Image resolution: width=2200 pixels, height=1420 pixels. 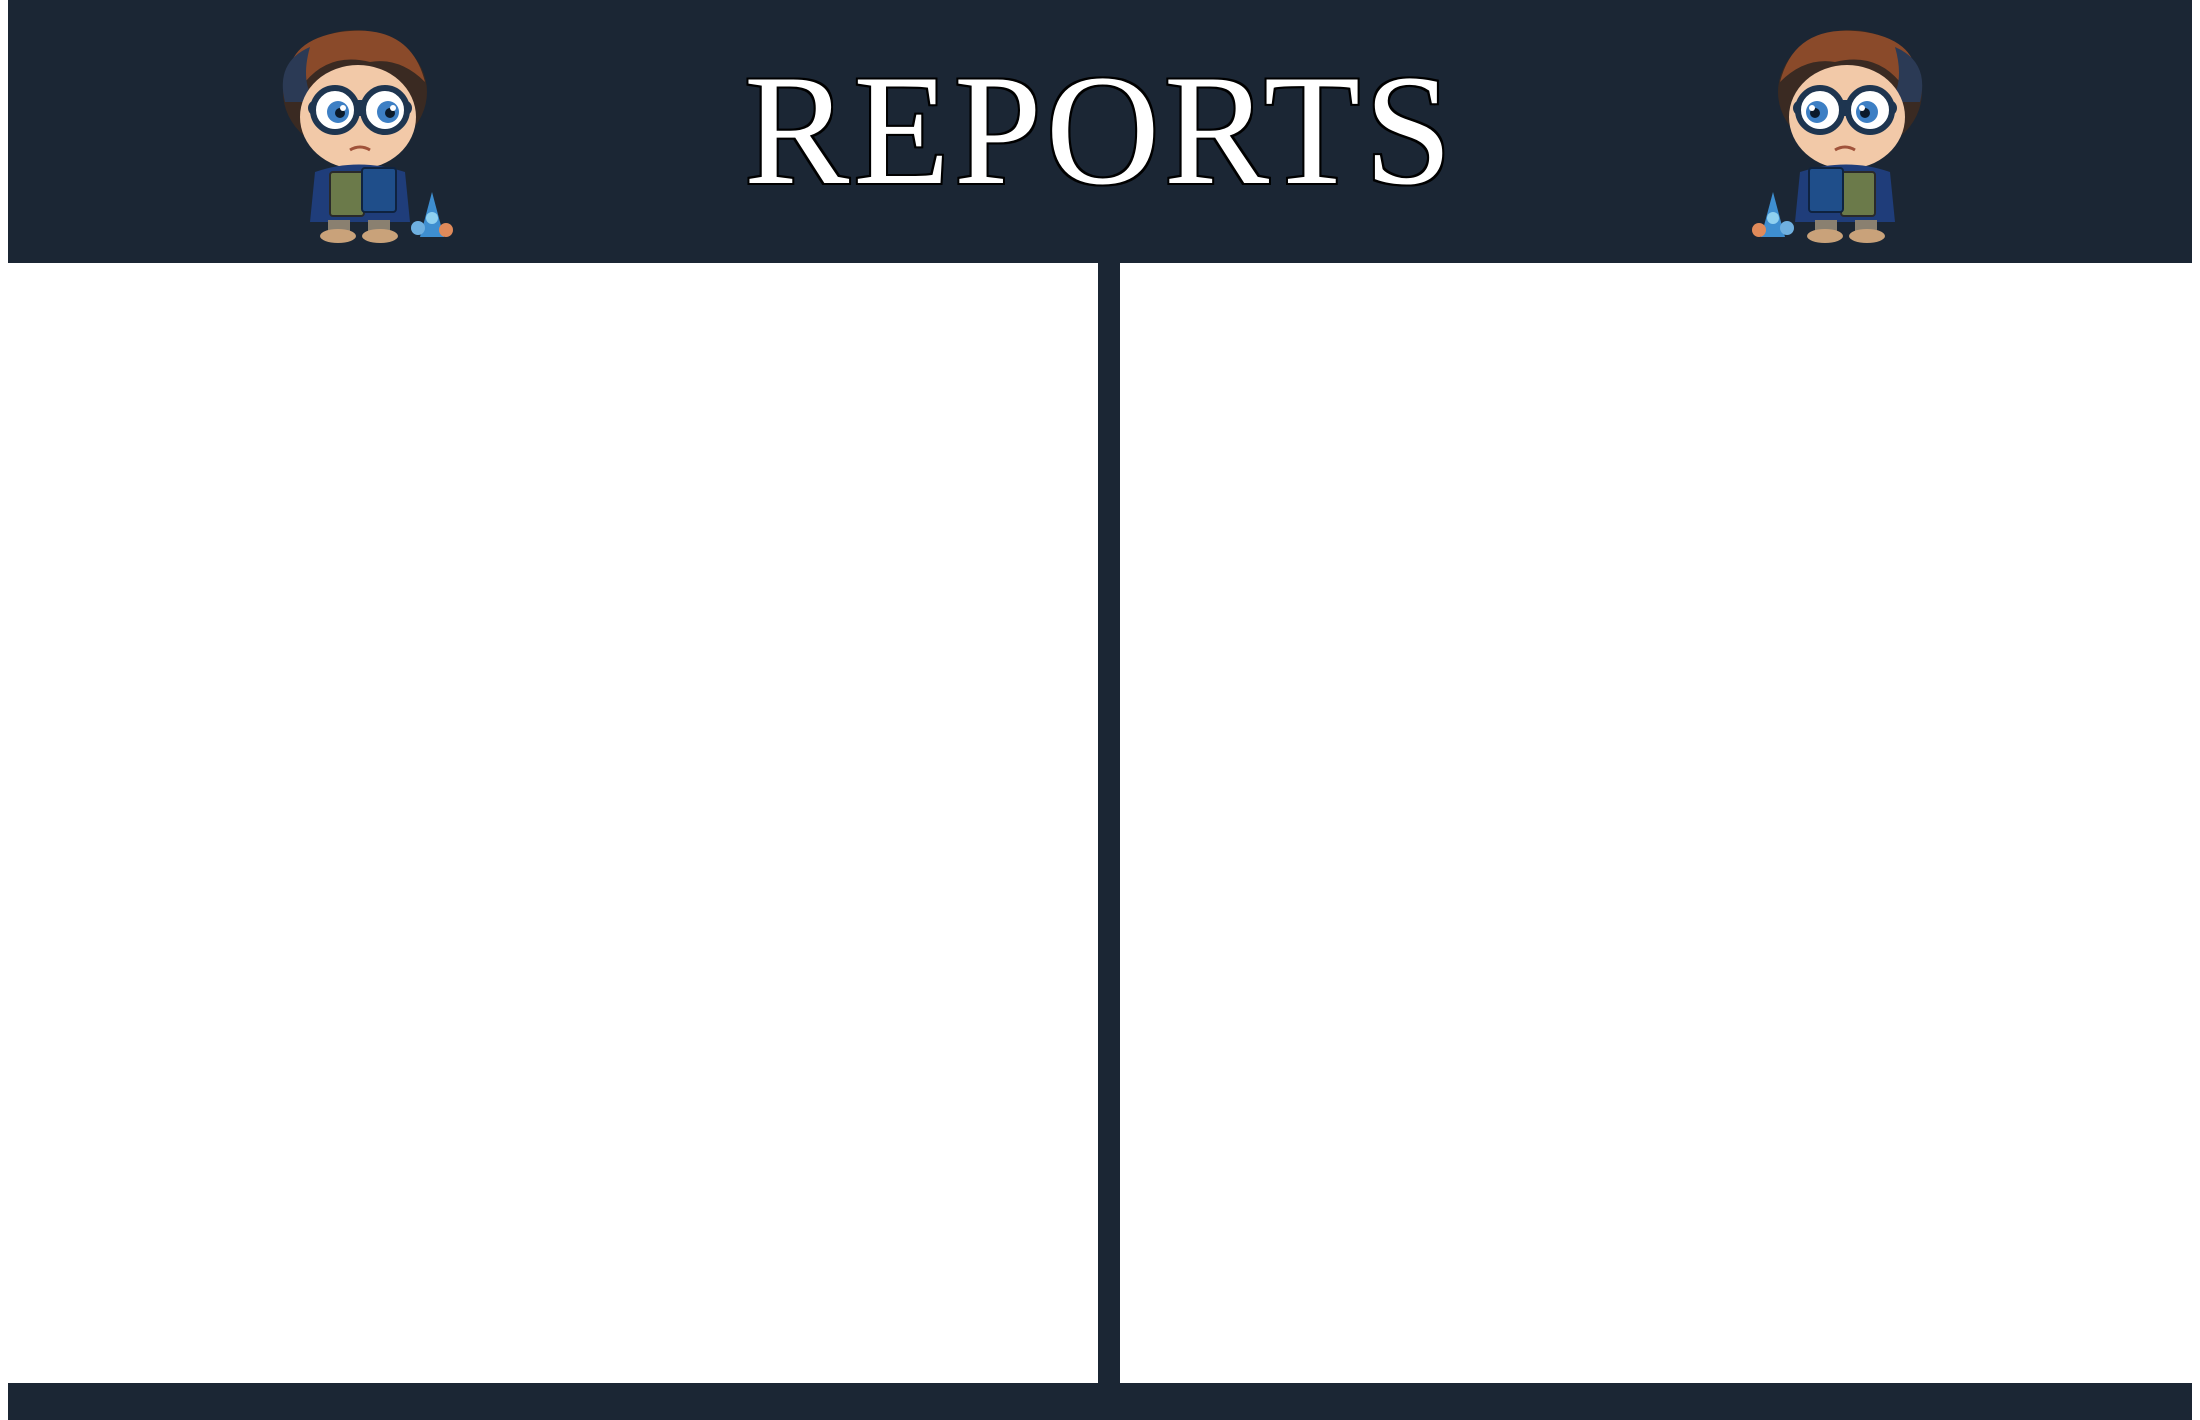 What do you see at coordinates (1100, 1401) in the screenshot?
I see `footer-bar` at bounding box center [1100, 1401].